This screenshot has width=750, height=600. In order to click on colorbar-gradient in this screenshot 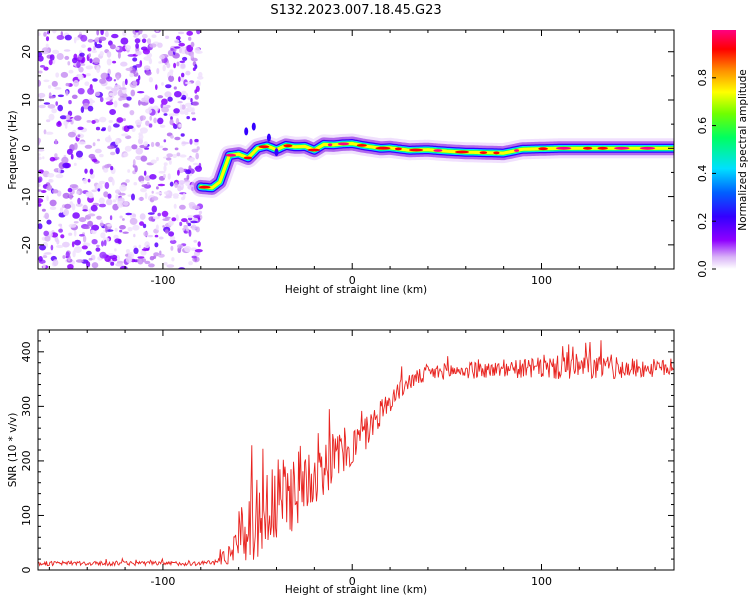, I will do `click(724, 149)`.